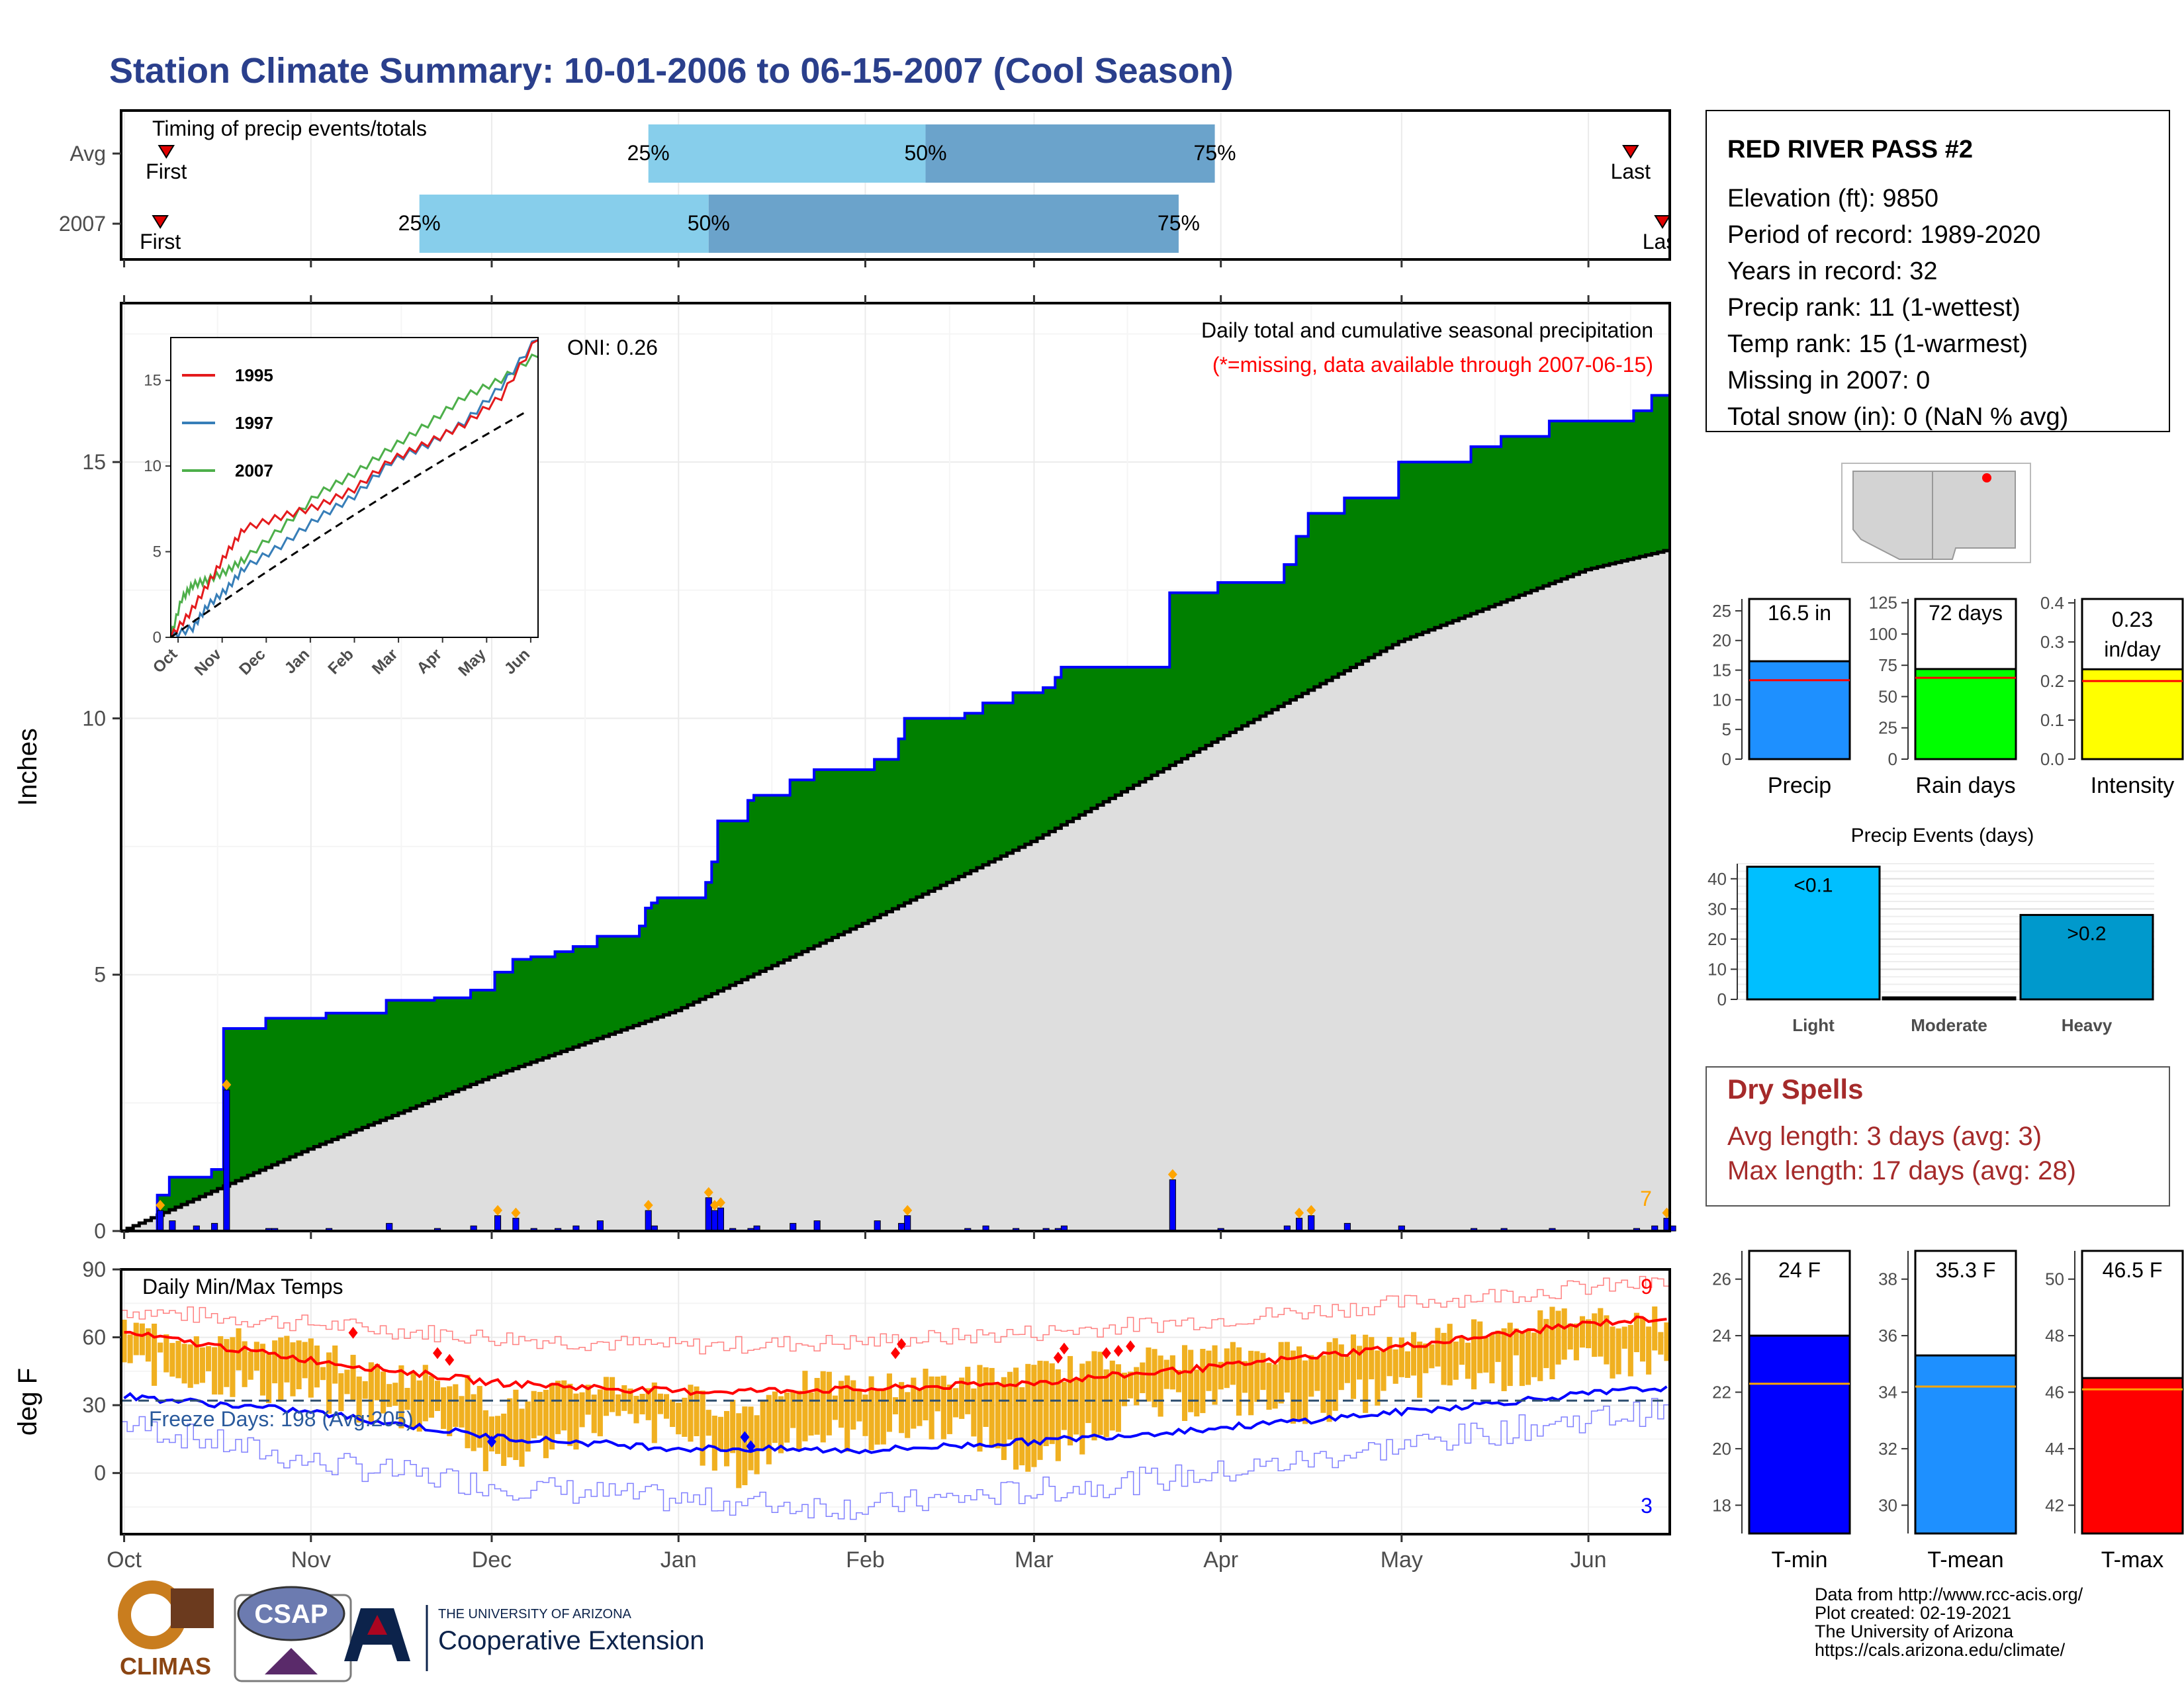  What do you see at coordinates (1966, 1270) in the screenshot?
I see `temp-summary-value-label: 35.3 F` at bounding box center [1966, 1270].